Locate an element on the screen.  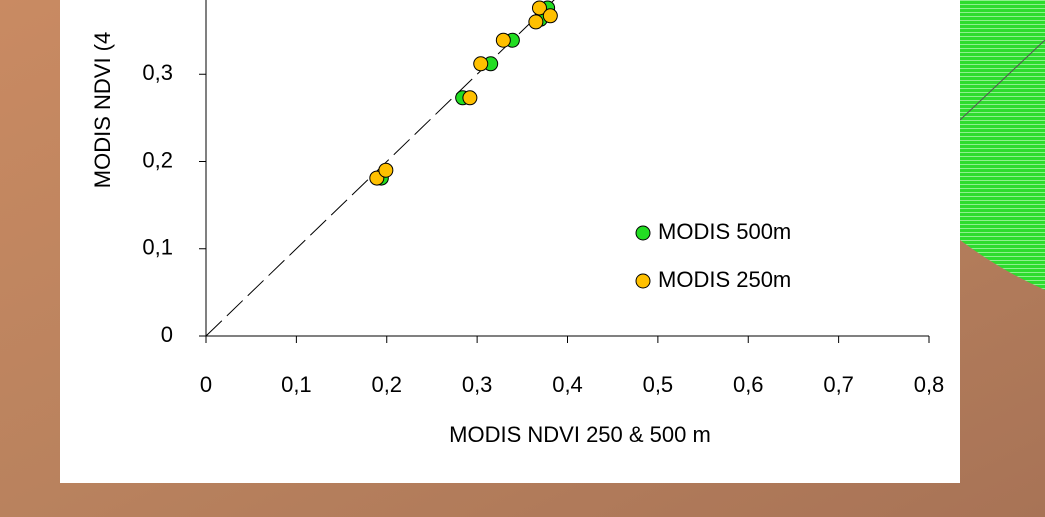
field-line is located at coordinates (1002, 80).